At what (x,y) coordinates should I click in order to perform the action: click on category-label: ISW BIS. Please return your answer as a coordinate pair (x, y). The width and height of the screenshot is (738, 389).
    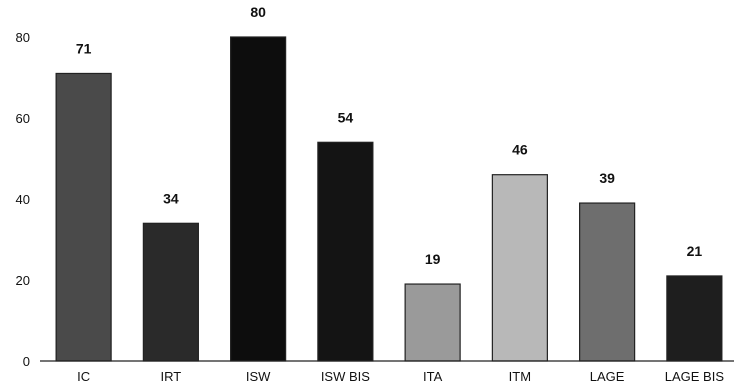
    Looking at the image, I should click on (345, 376).